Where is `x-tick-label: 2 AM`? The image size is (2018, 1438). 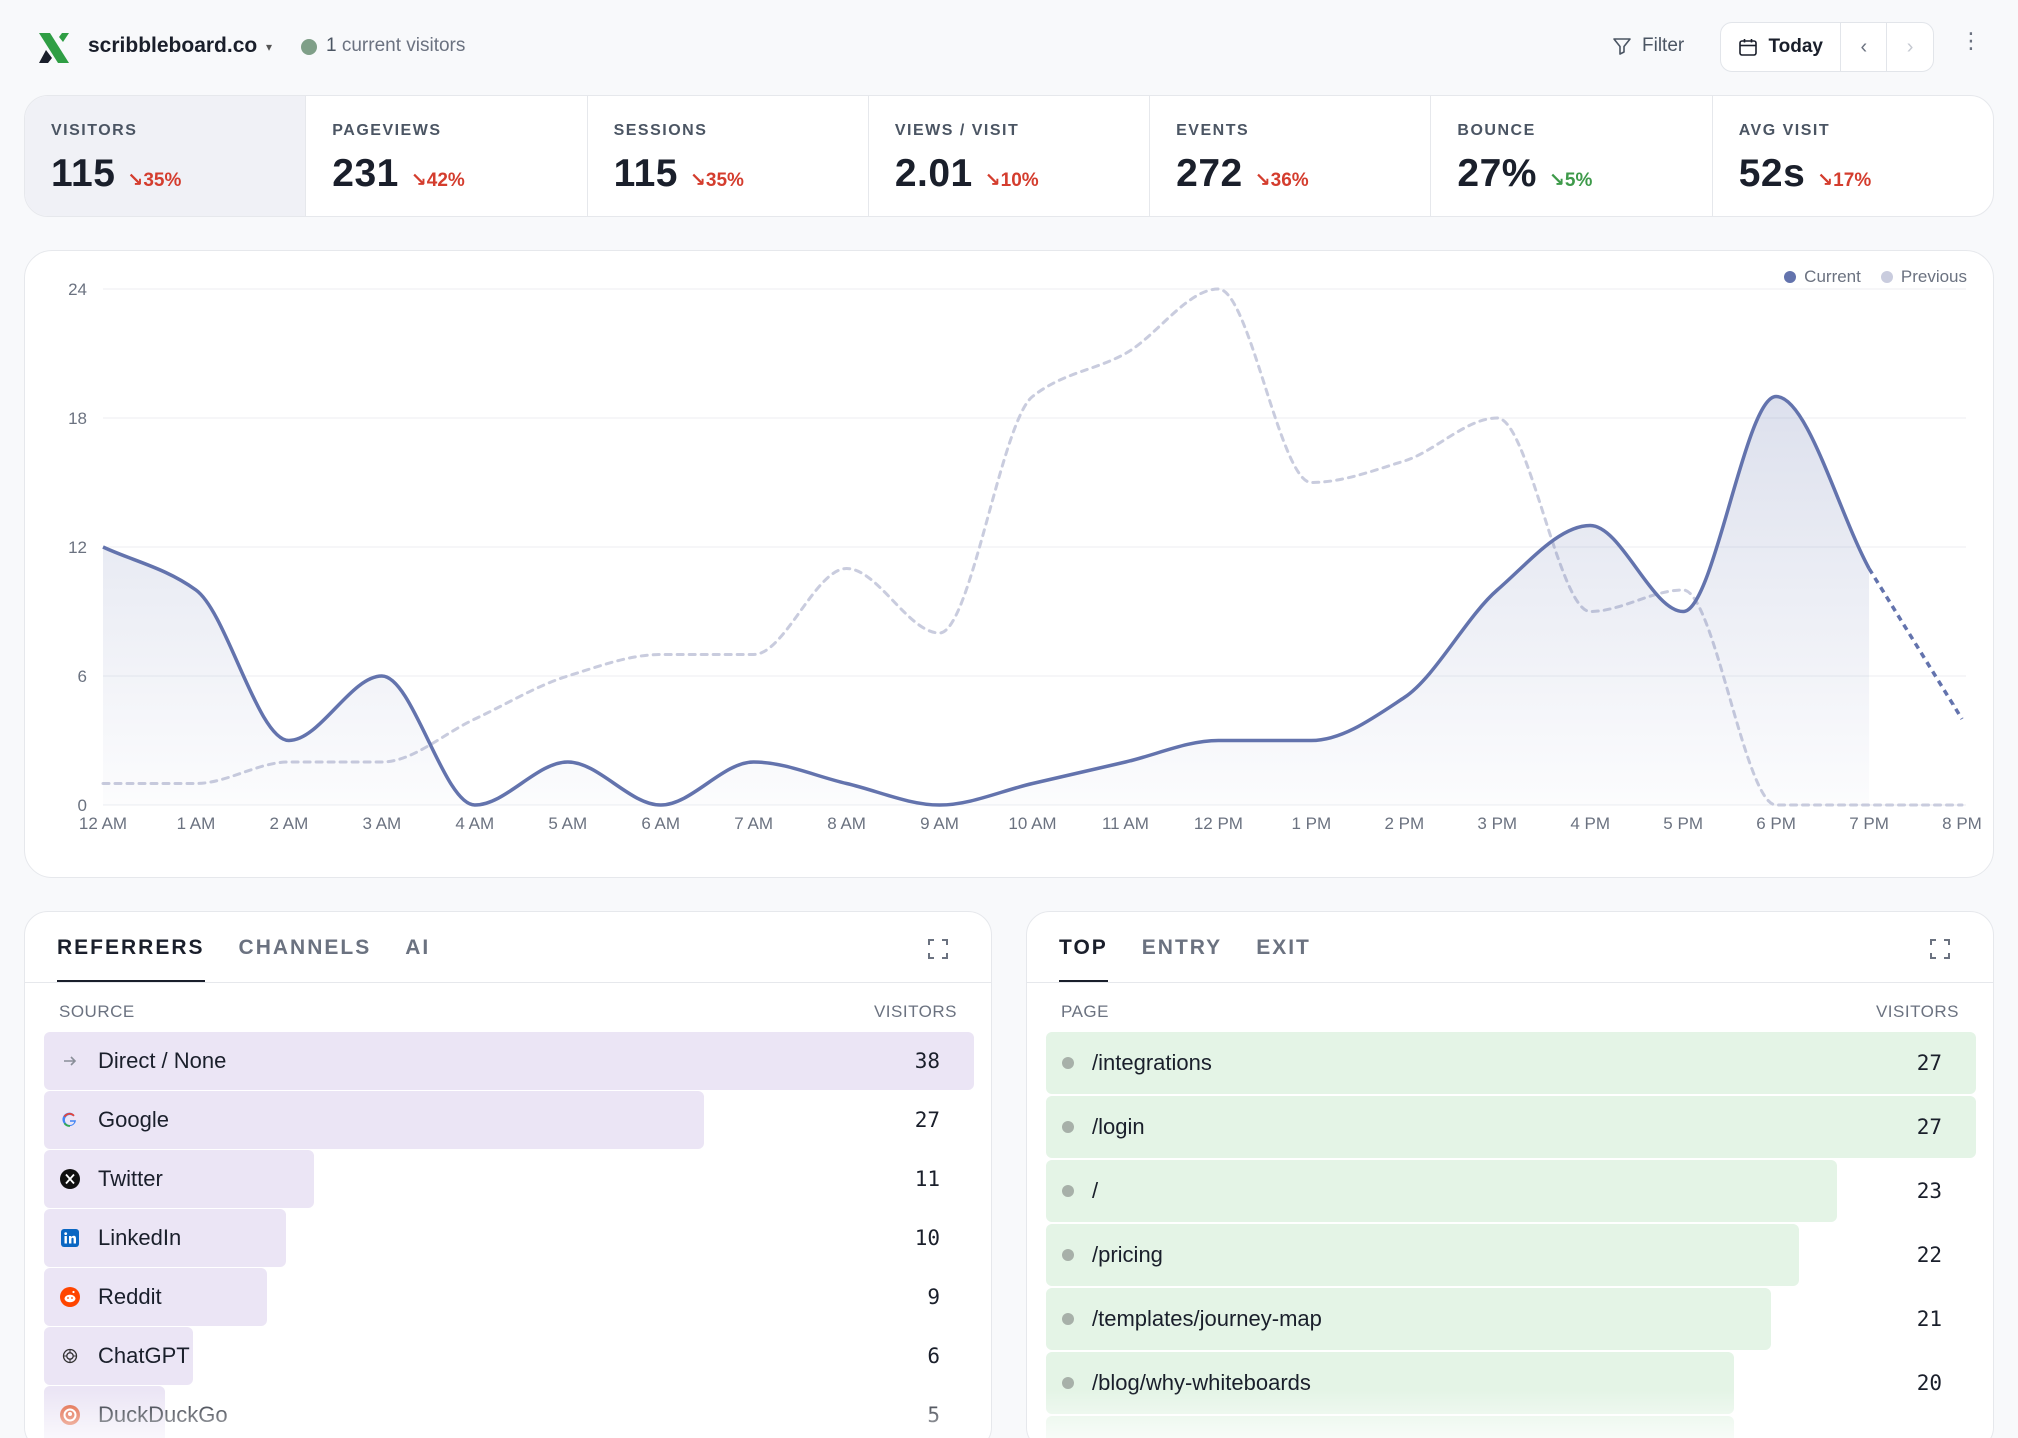 x-tick-label: 2 AM is located at coordinates (289, 823).